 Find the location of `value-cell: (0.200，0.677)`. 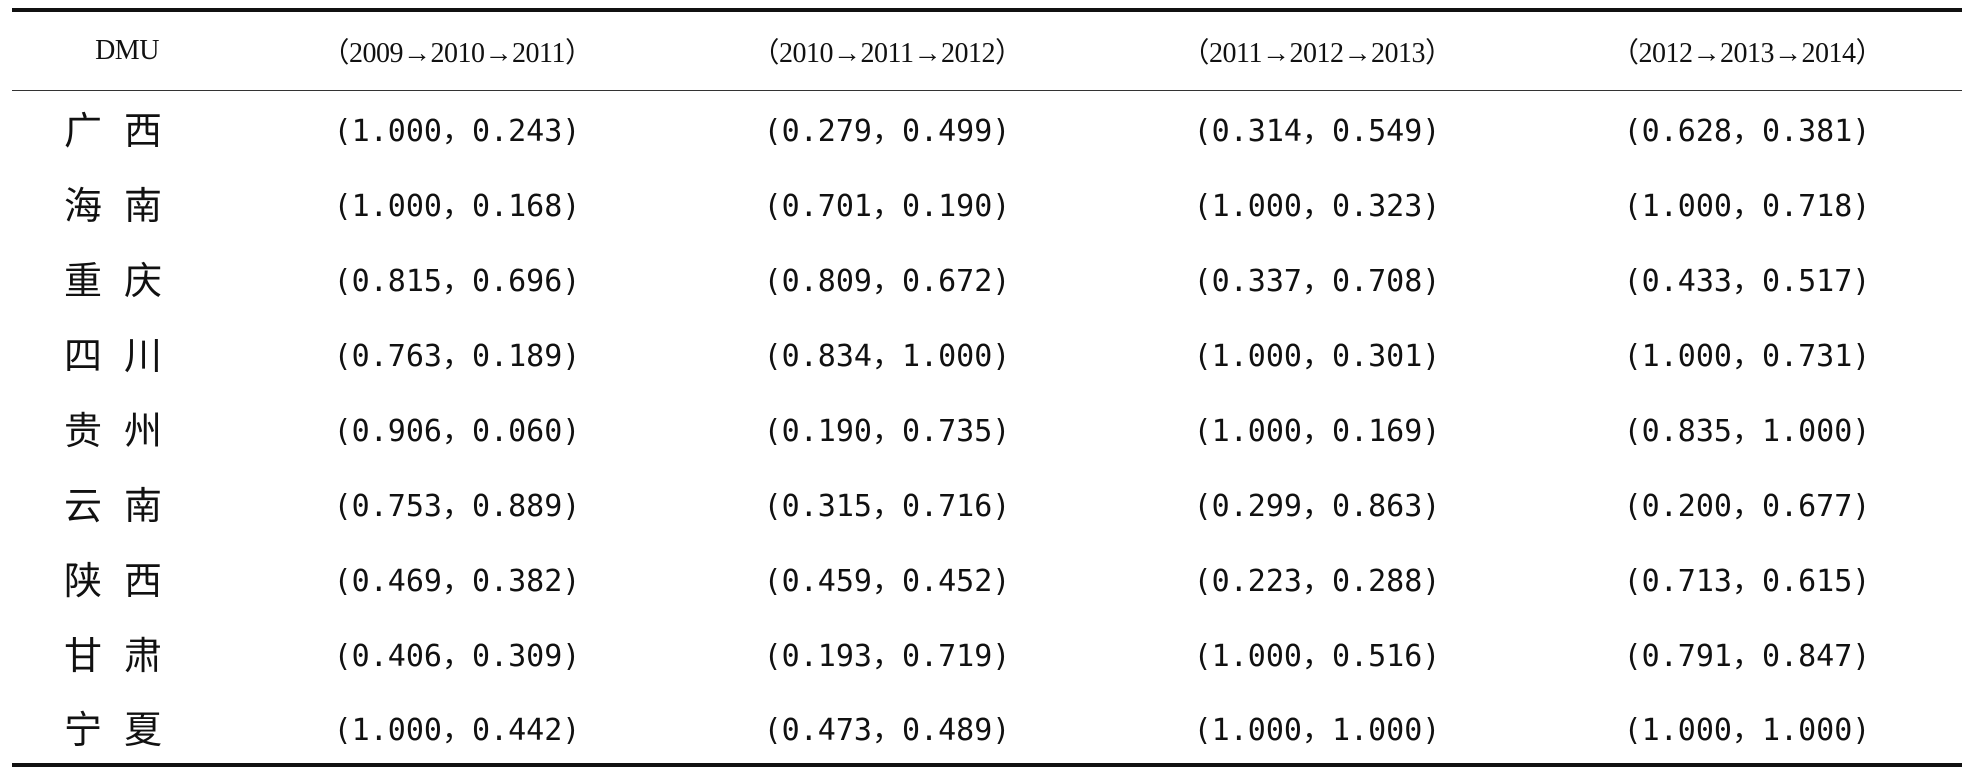

value-cell: (0.200，0.677) is located at coordinates (1747, 506).